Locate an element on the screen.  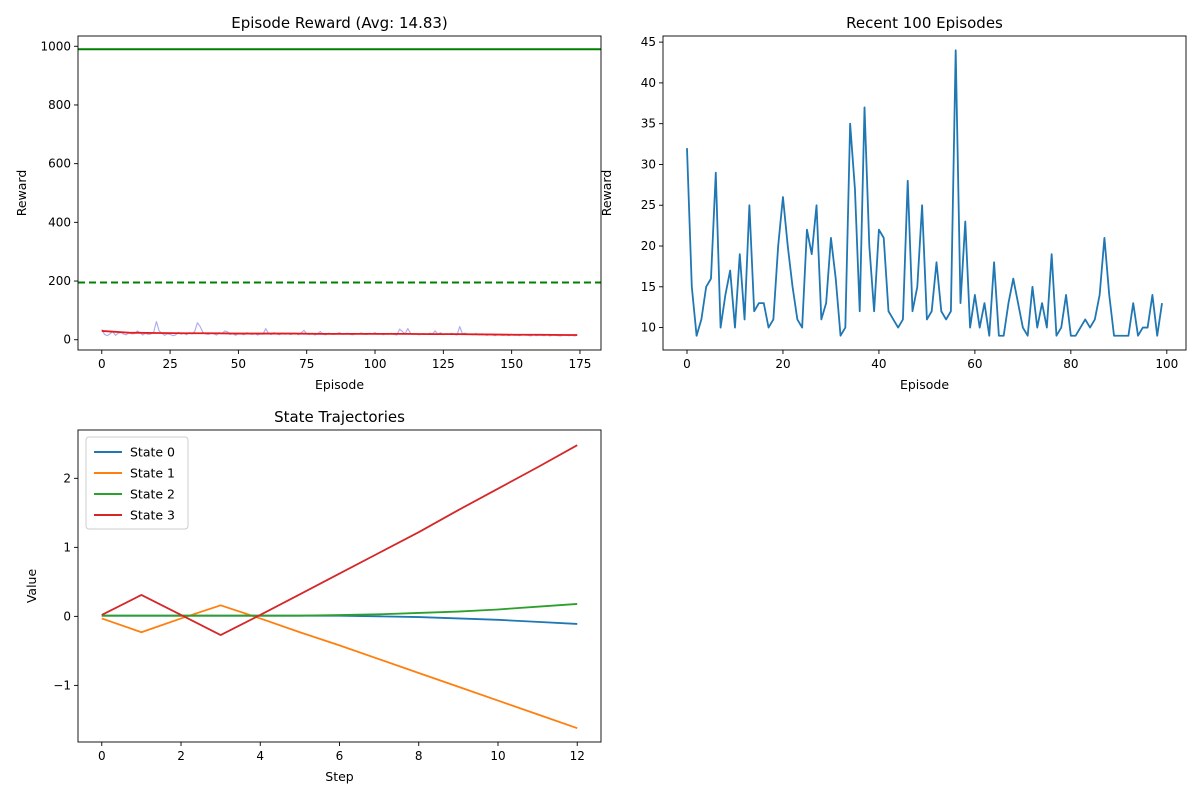
y-tick-label: 10 is located at coordinates (648, 328).